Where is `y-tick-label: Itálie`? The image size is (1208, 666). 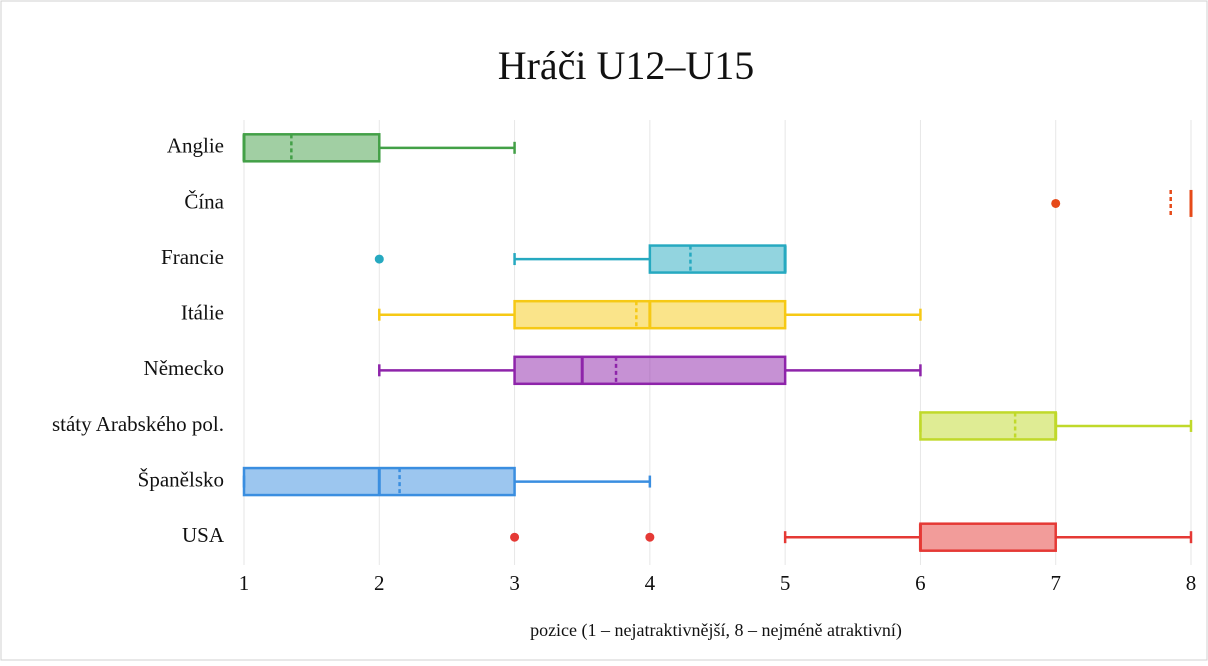
y-tick-label: Itálie is located at coordinates (202, 313).